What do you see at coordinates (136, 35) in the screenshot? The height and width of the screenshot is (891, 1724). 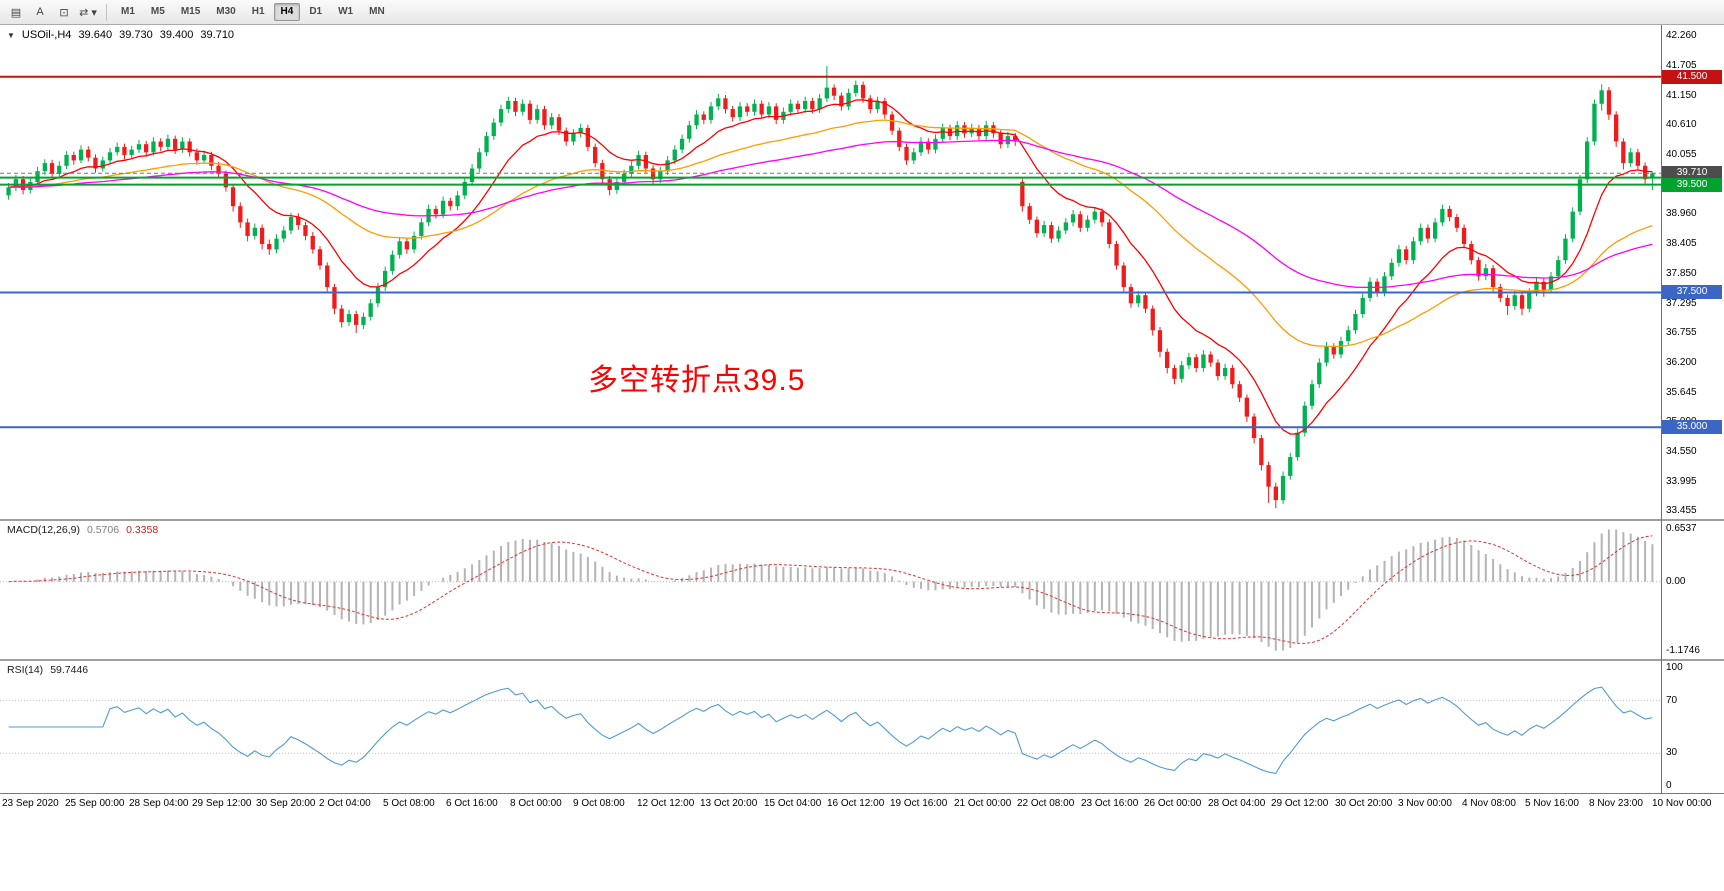 I see `ohlc-high: 39.730` at bounding box center [136, 35].